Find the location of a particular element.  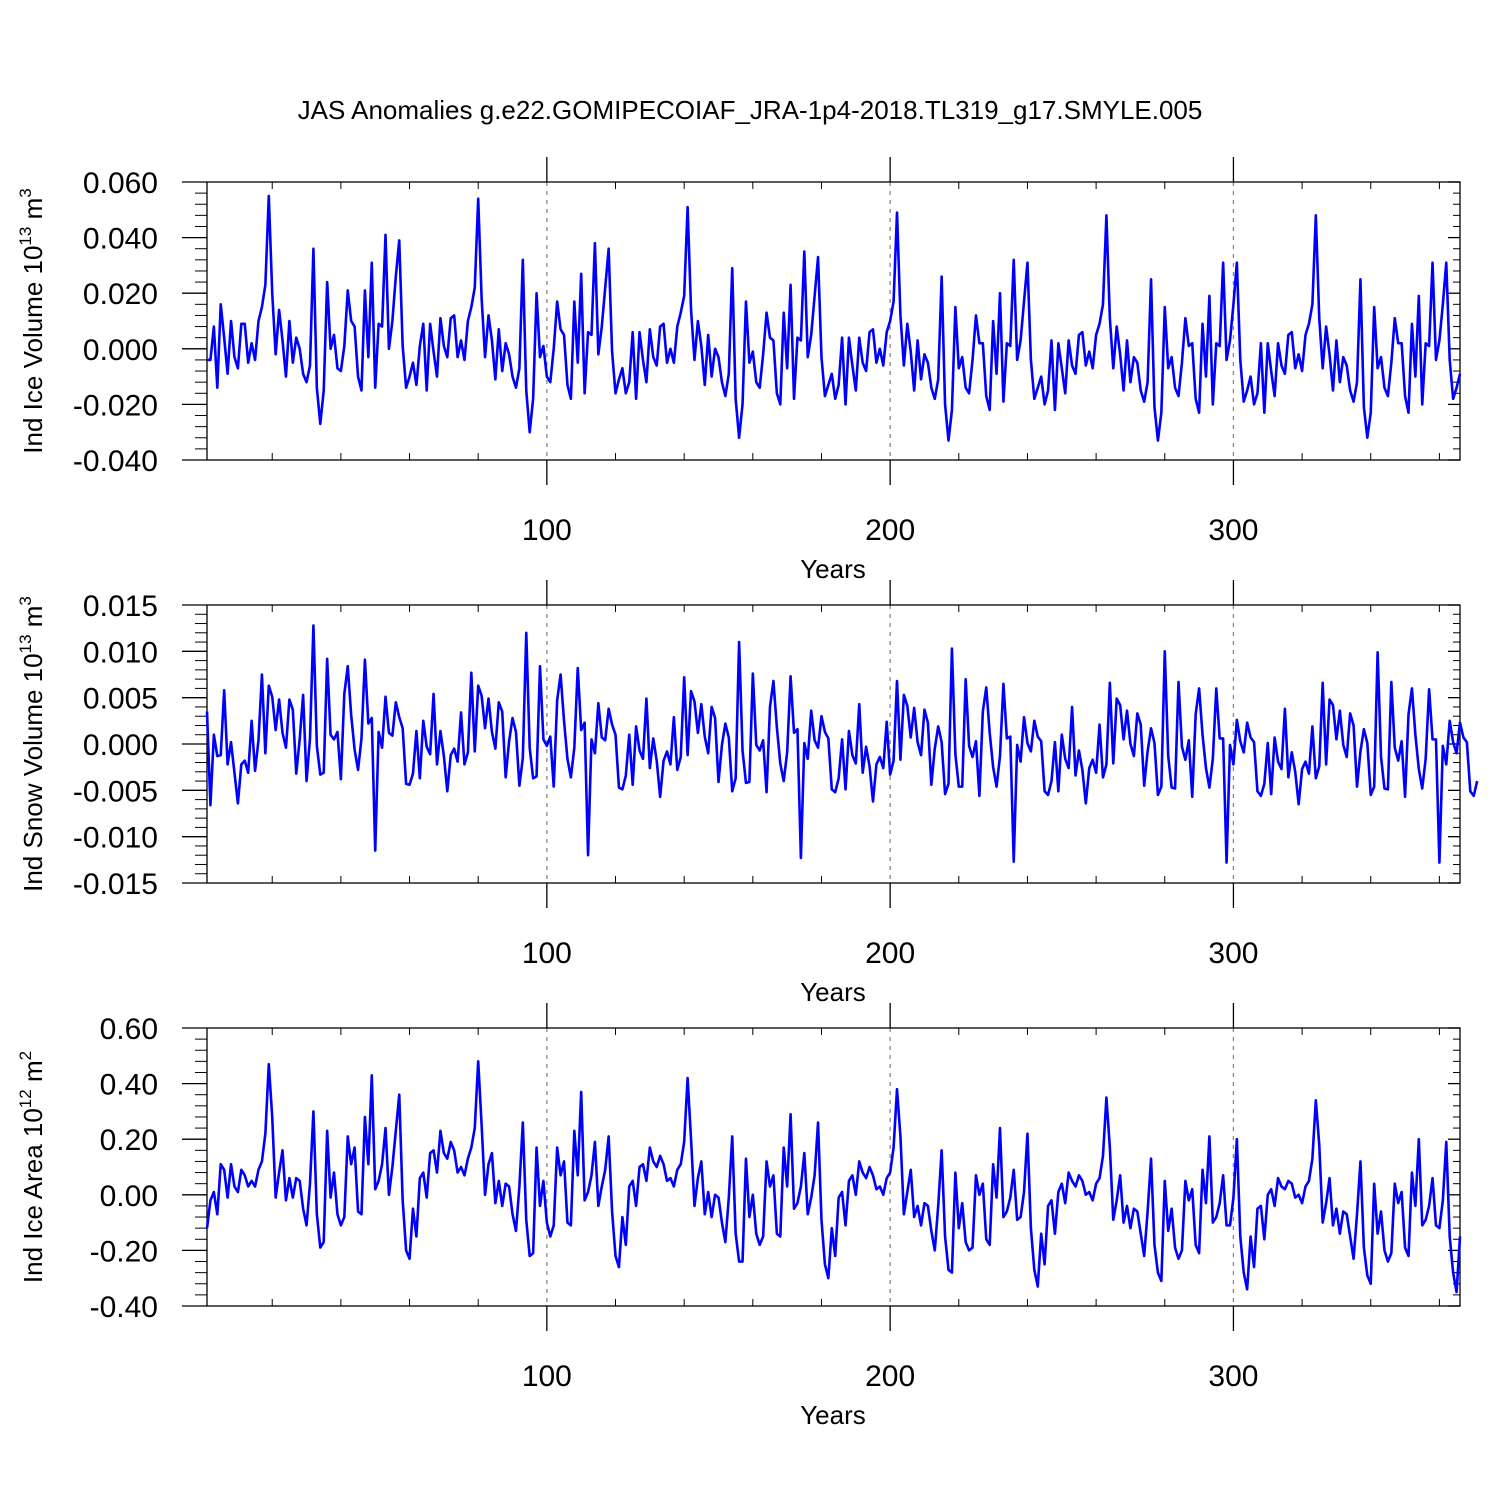

y-axis-label-part: Ind Snow Volume 10 is located at coordinates (33, 772).